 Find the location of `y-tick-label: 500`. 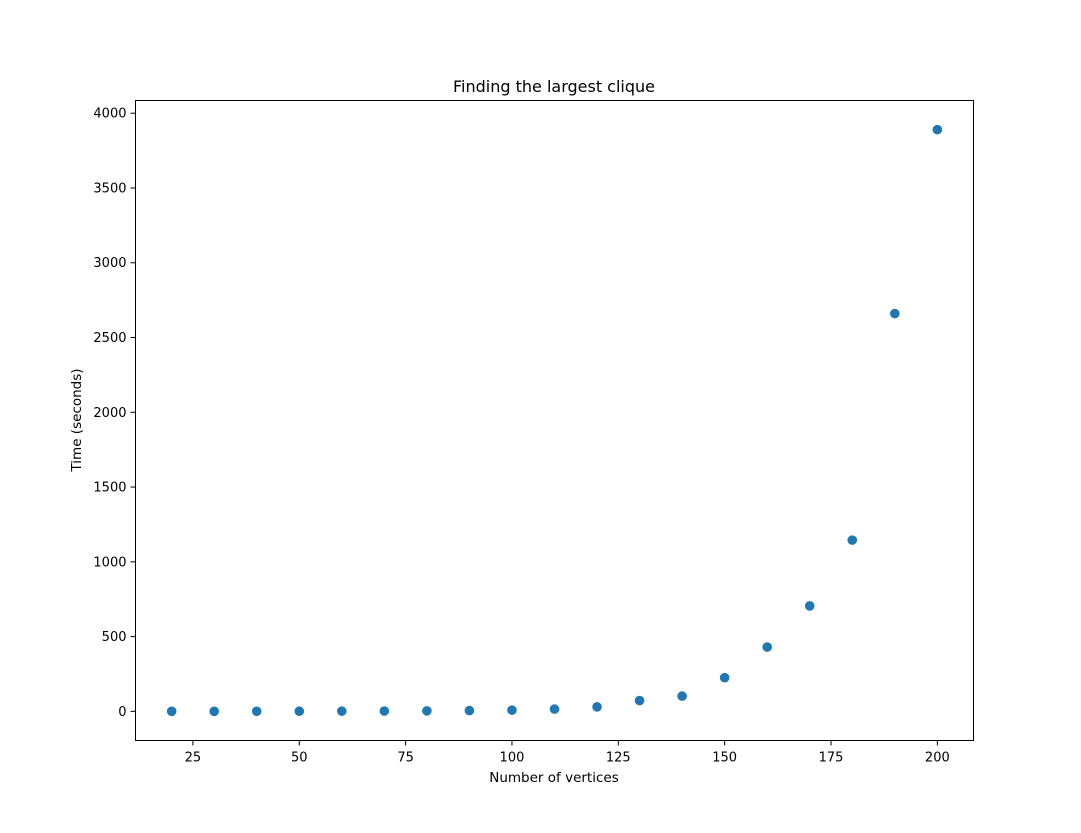

y-tick-label: 500 is located at coordinates (114, 637).